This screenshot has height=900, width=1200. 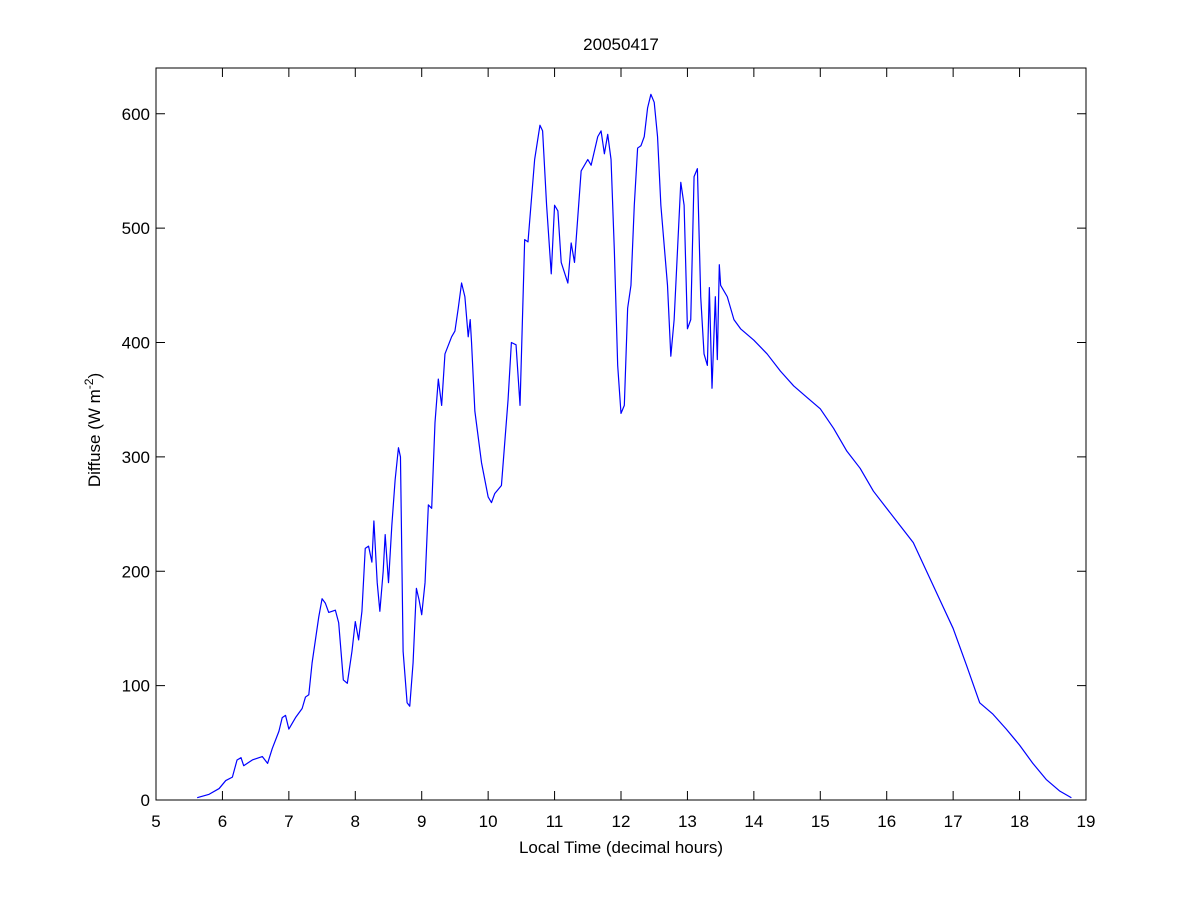 I want to click on y-tick-label: 600, so click(x=136, y=114).